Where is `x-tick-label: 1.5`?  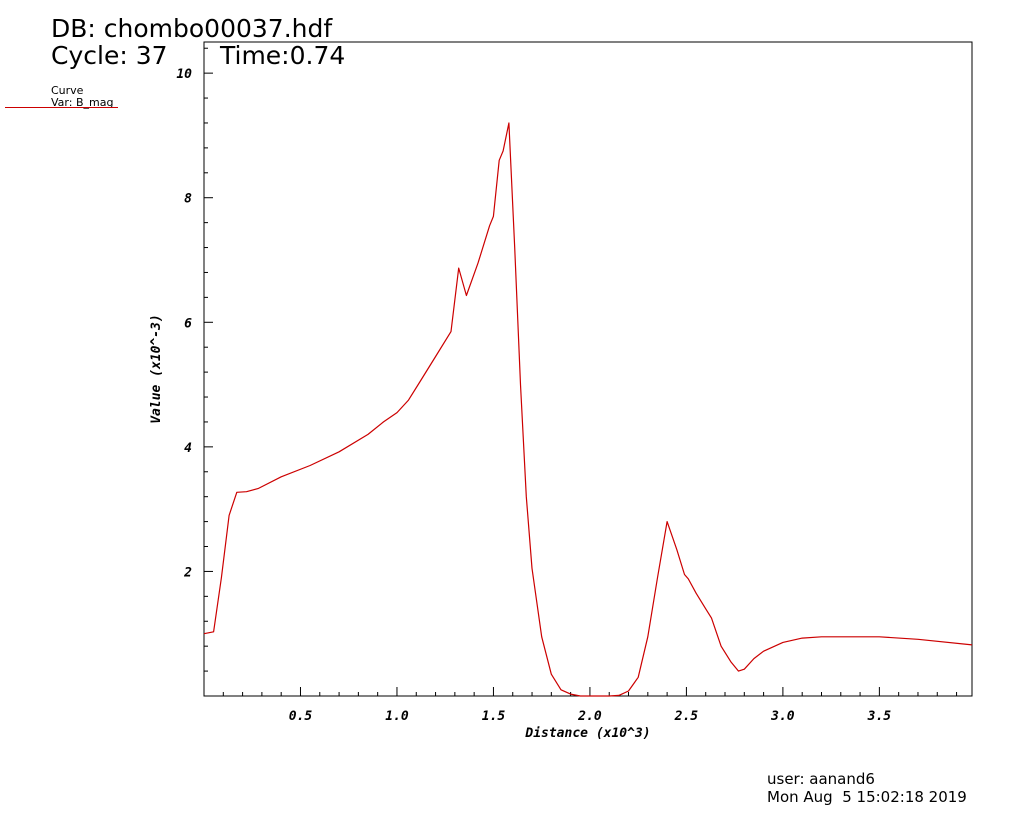
x-tick-label: 1.5 is located at coordinates (494, 716).